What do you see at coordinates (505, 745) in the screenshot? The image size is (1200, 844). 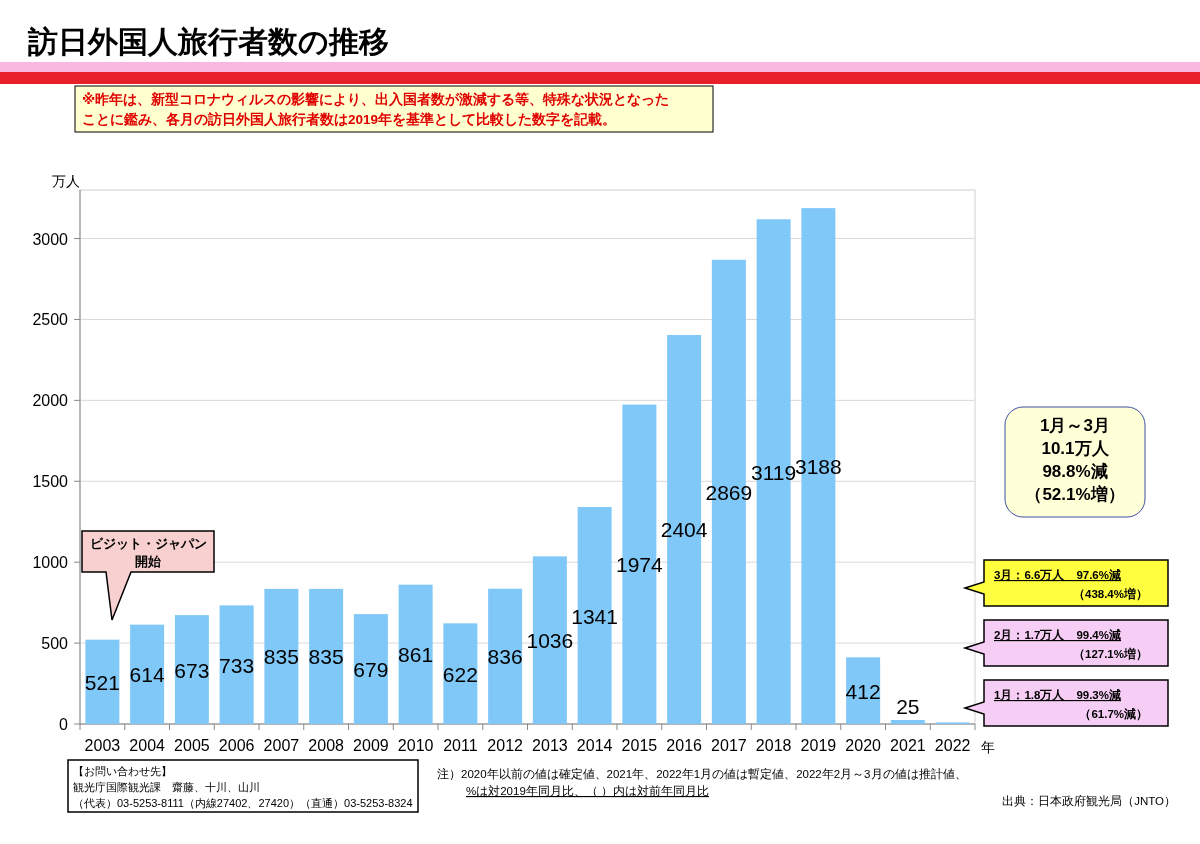 I see `x-tick-label: 2012` at bounding box center [505, 745].